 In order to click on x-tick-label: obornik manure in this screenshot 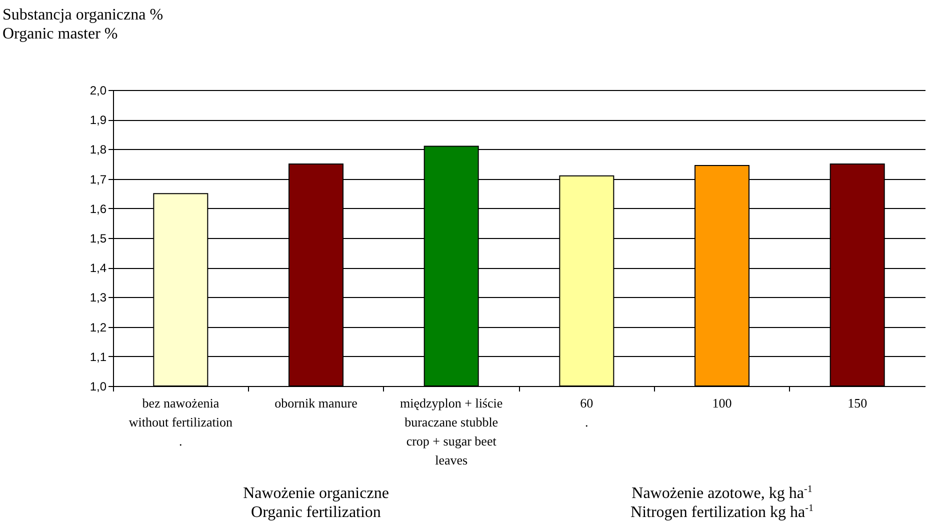, I will do `click(316, 403)`.